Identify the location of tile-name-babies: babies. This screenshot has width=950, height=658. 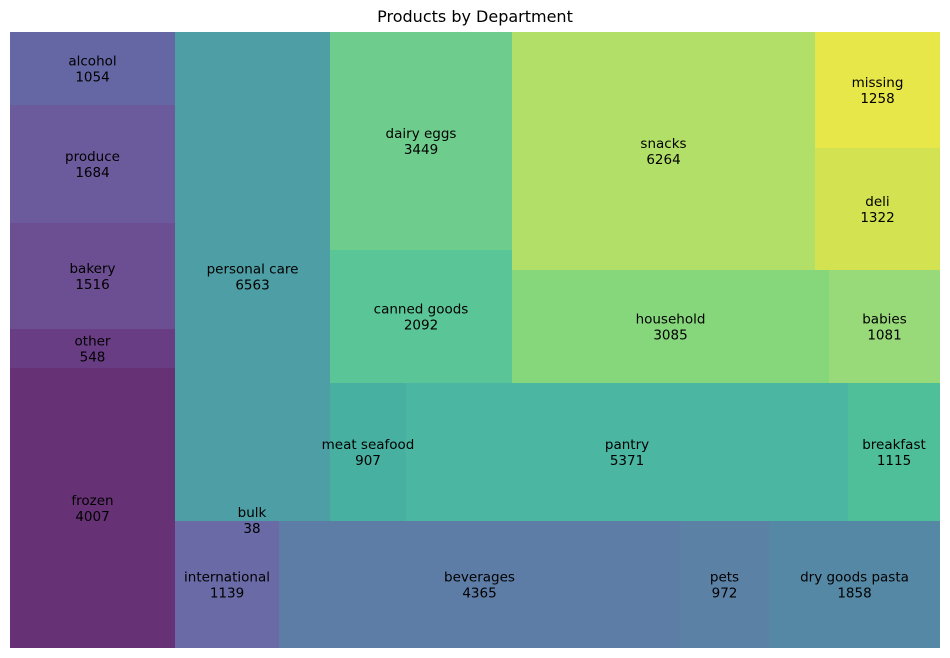
(884, 320).